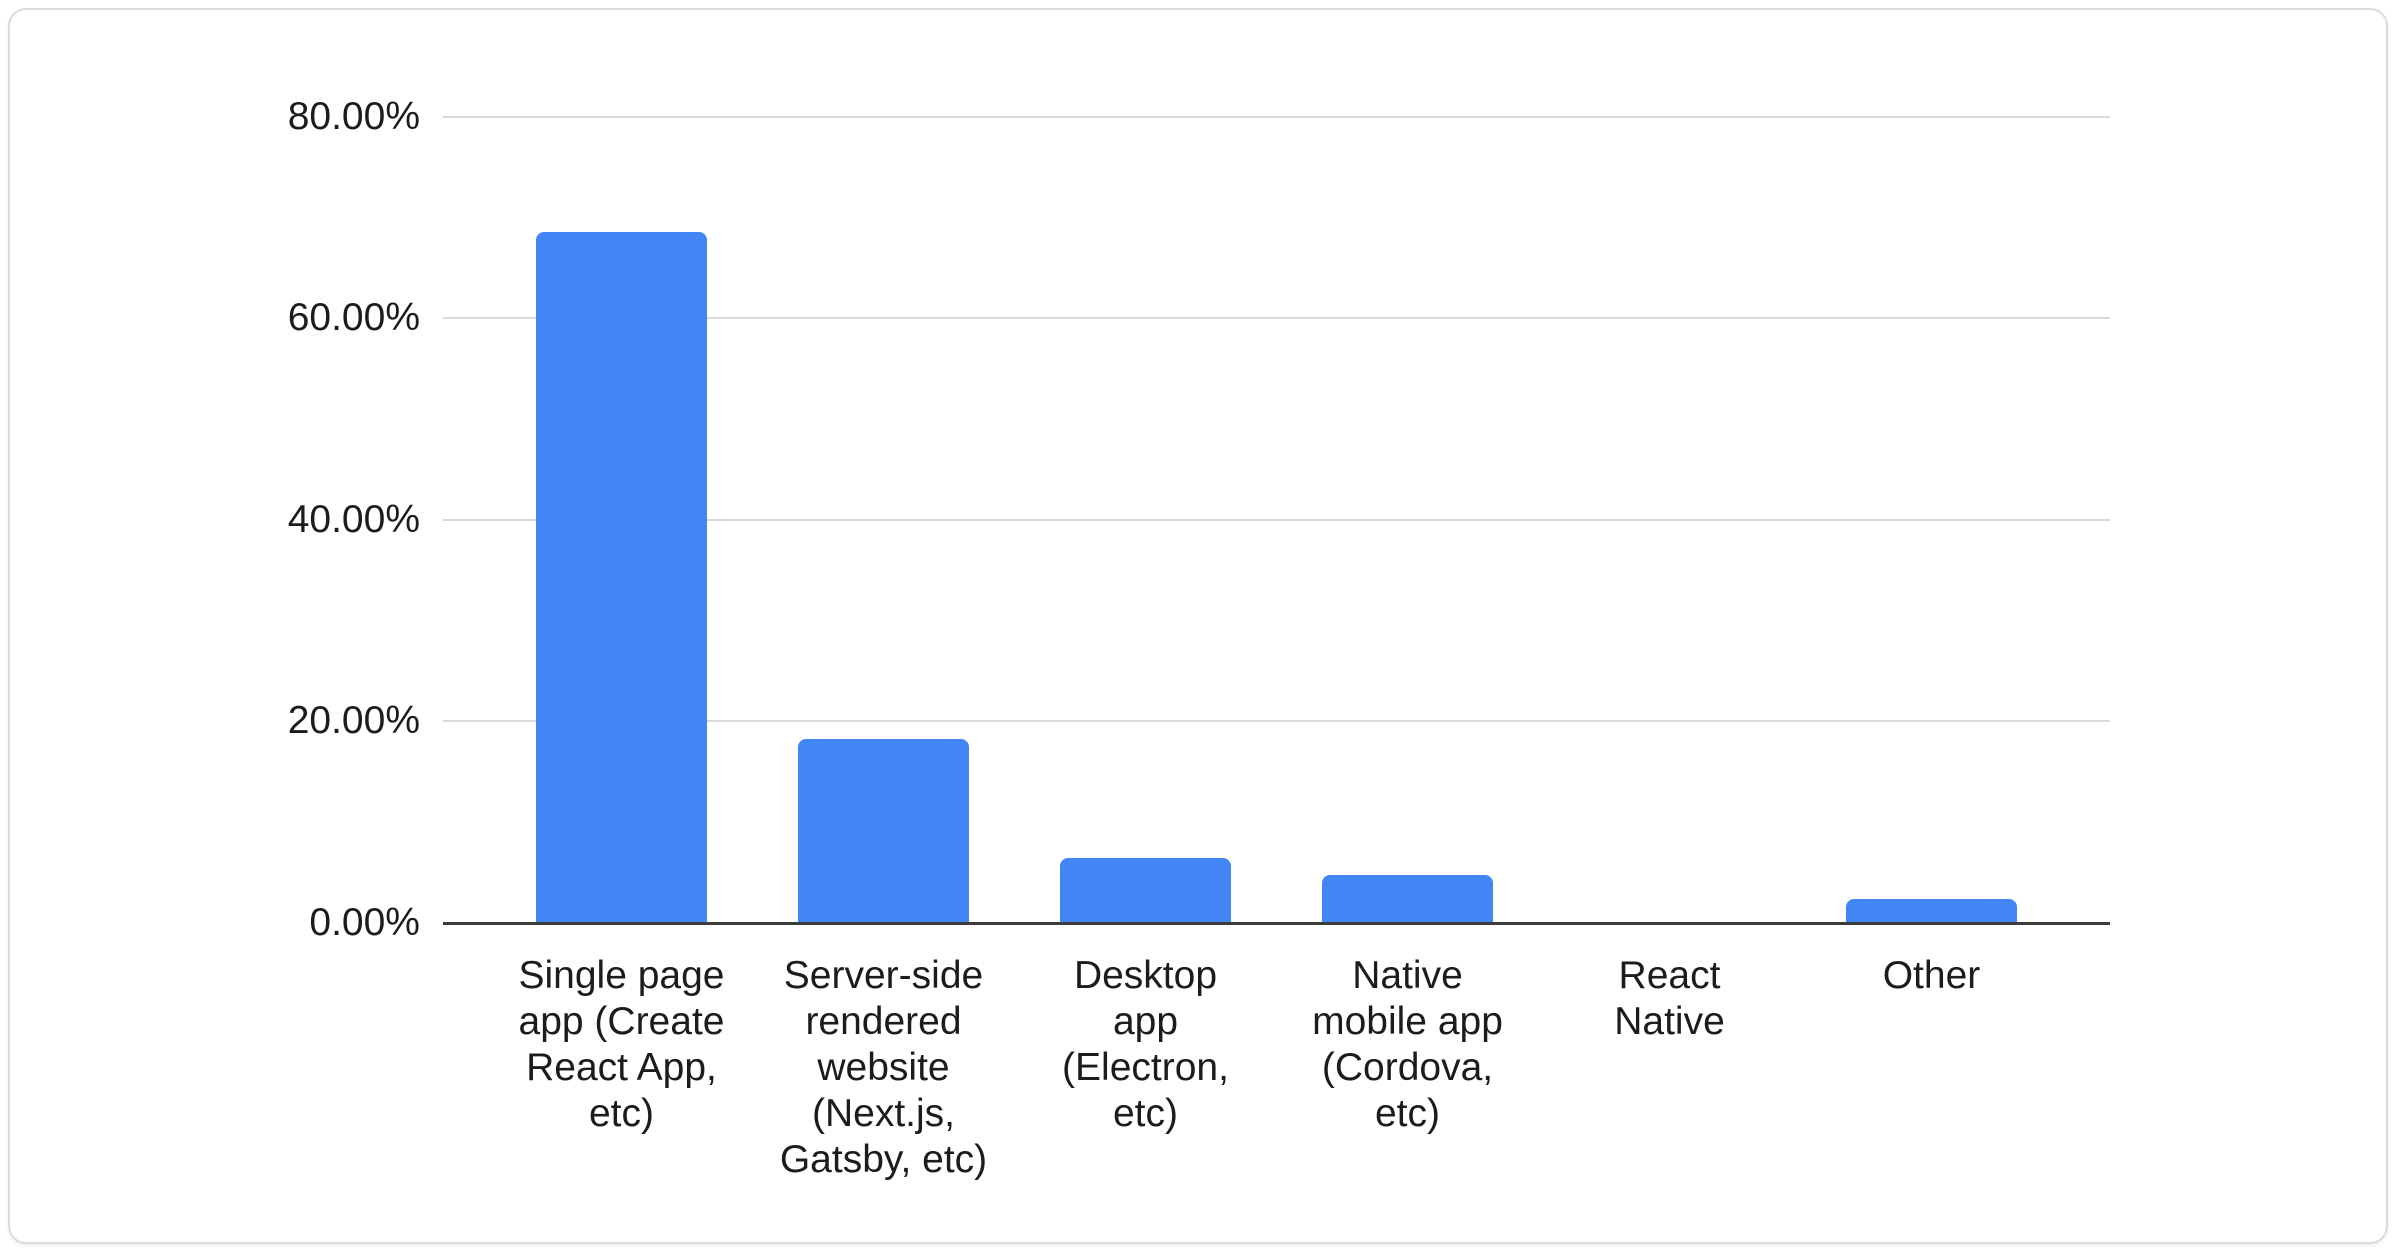  I want to click on bar-native-mobile-app, so click(1407, 898).